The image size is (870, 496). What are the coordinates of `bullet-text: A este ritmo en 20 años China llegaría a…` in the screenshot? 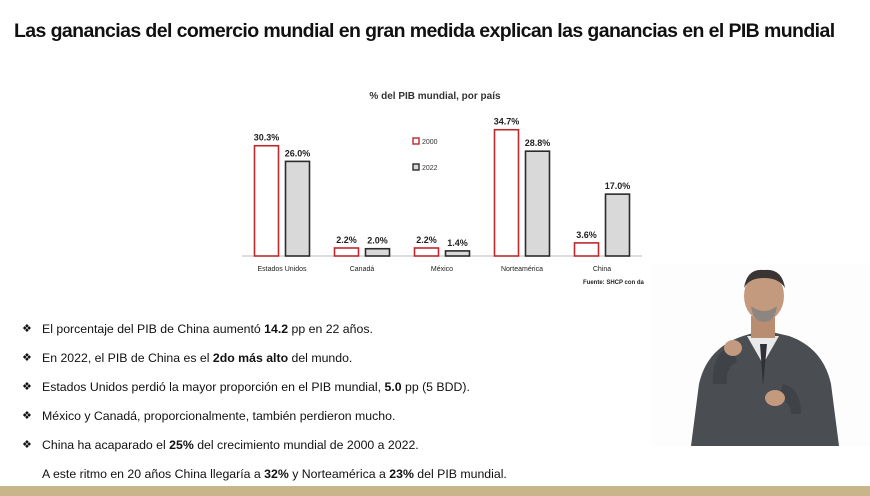 It's located at (274, 474).